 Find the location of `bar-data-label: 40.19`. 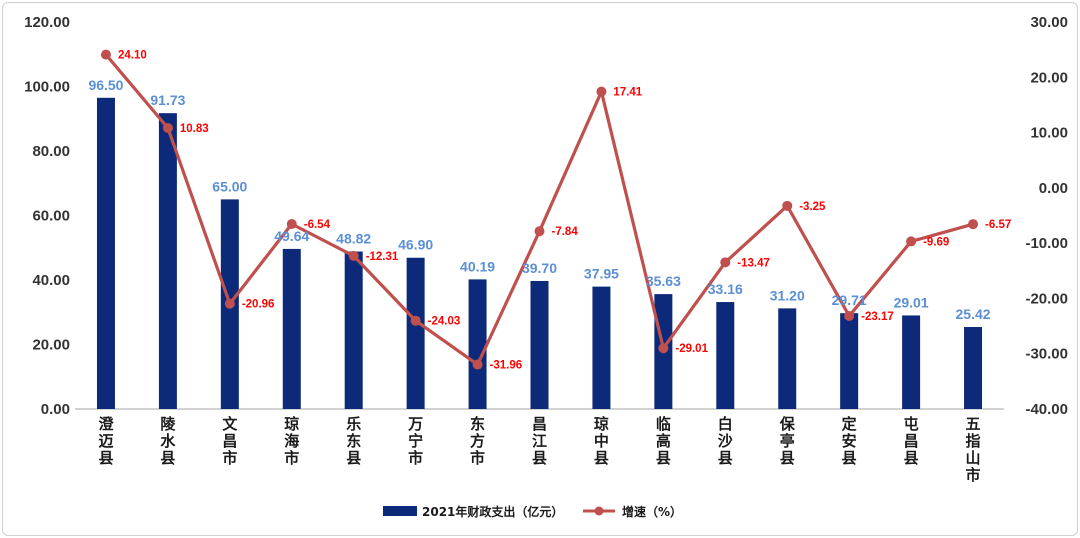

bar-data-label: 40.19 is located at coordinates (477, 266).